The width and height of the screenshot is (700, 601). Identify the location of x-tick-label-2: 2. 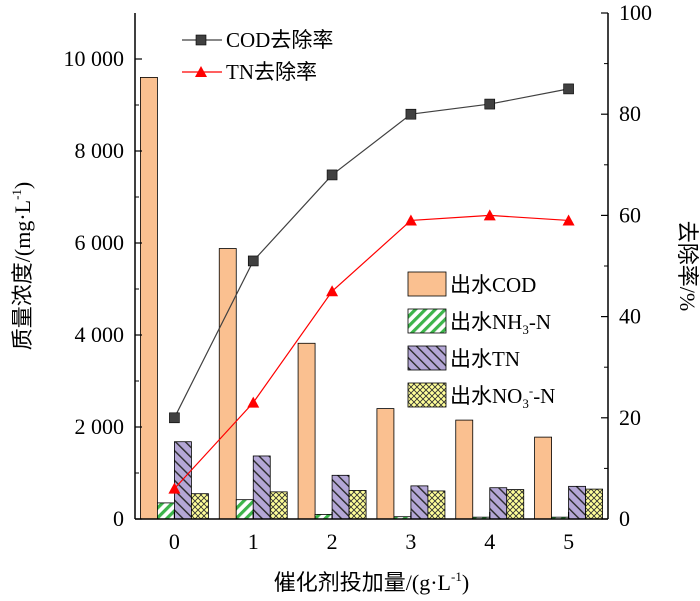
(332, 541).